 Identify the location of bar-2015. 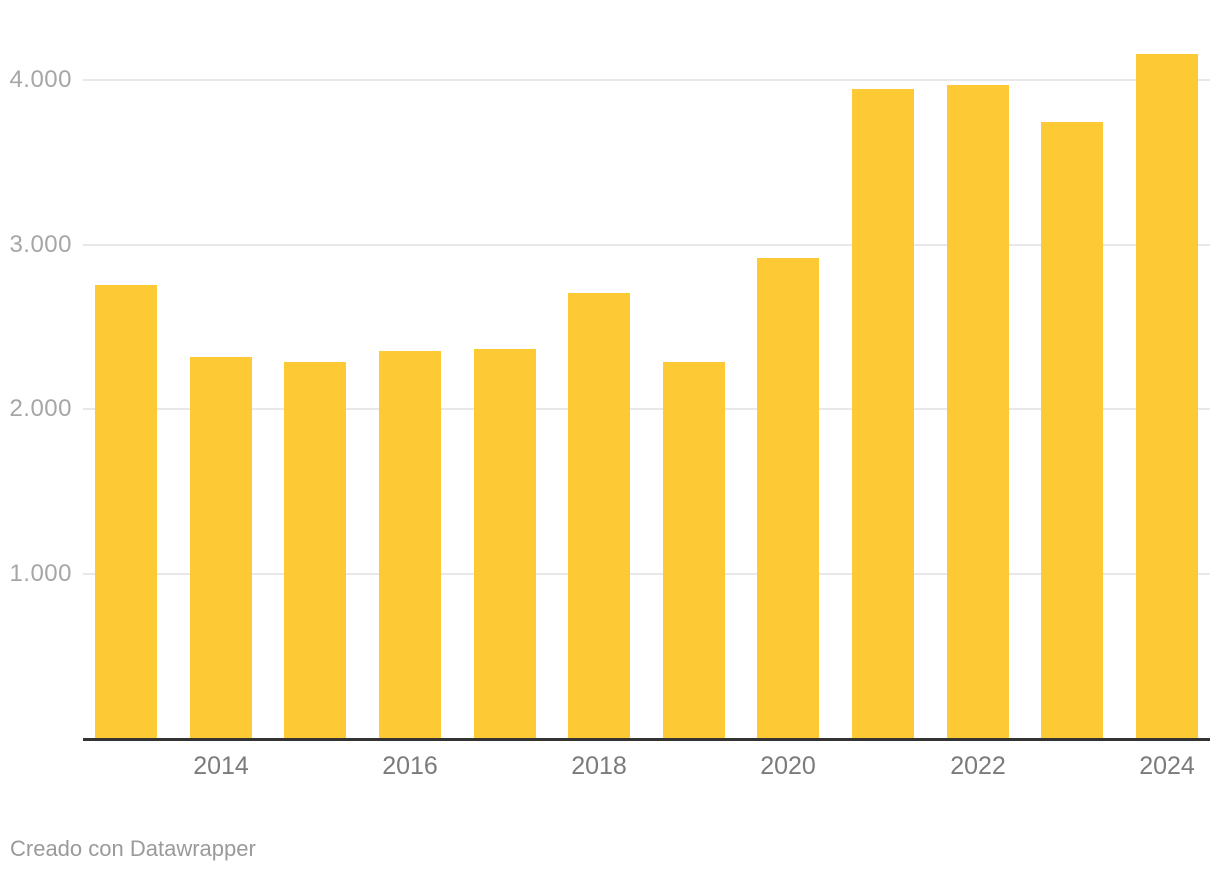
(315, 550).